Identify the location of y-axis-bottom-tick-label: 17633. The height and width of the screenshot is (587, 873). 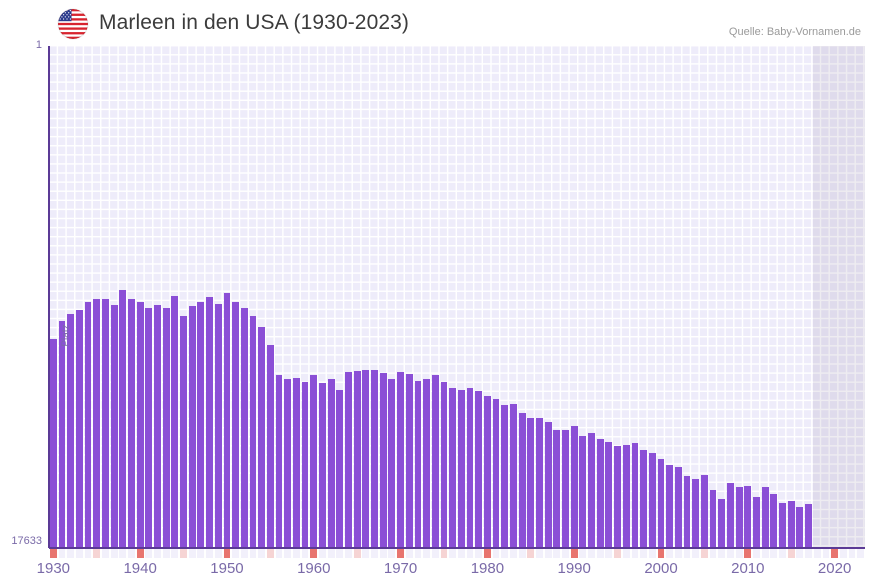
(26, 541).